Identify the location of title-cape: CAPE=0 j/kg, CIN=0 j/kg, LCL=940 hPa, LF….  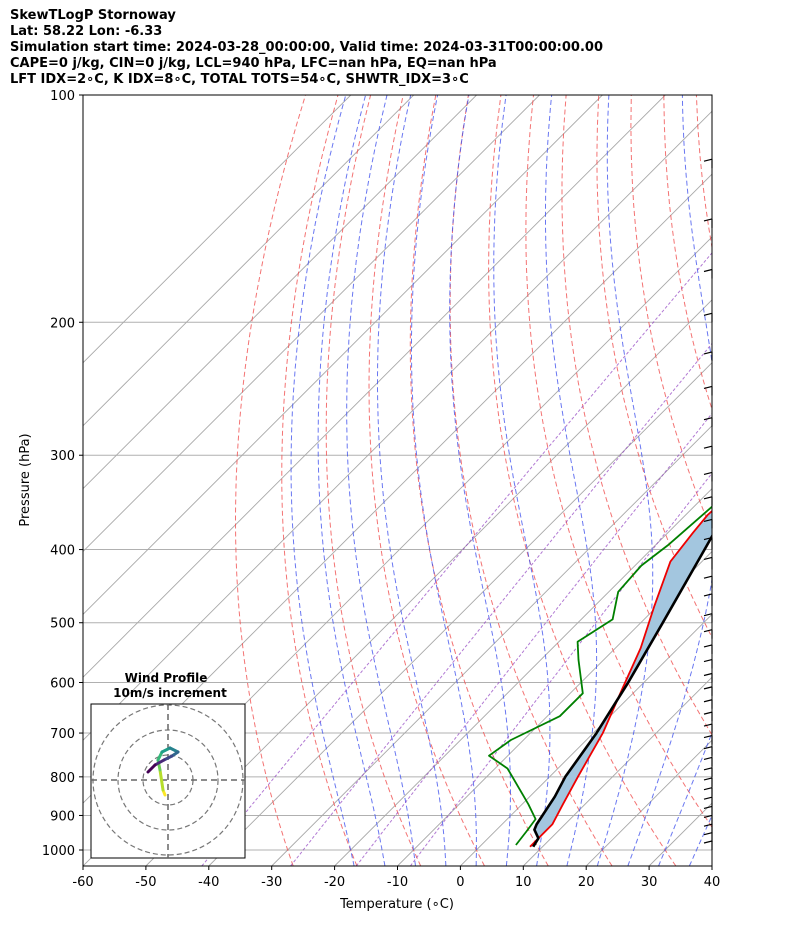
(253, 63).